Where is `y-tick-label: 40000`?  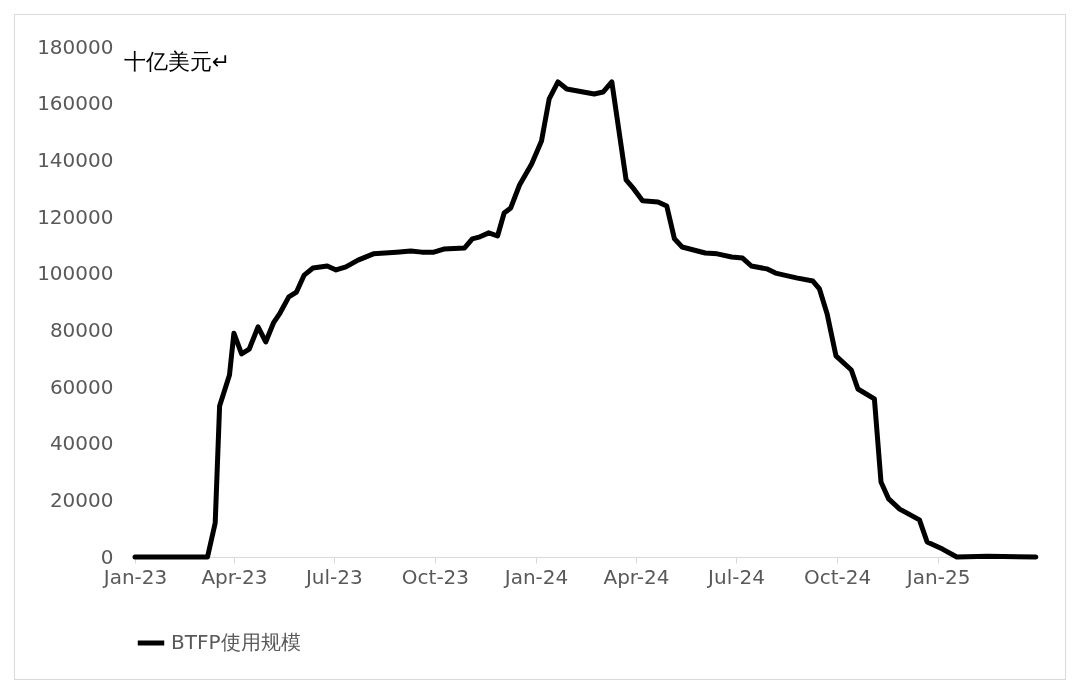
y-tick-label: 40000 is located at coordinates (81, 443).